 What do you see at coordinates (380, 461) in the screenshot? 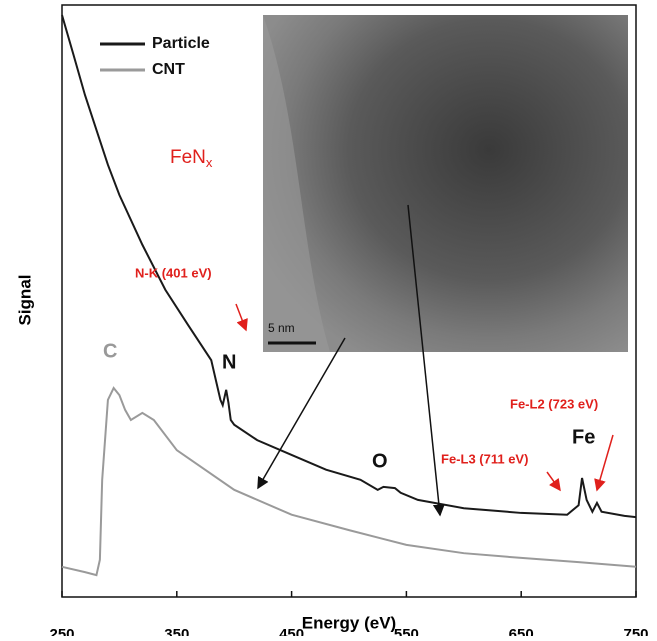
I see `edge-label: O` at bounding box center [380, 461].